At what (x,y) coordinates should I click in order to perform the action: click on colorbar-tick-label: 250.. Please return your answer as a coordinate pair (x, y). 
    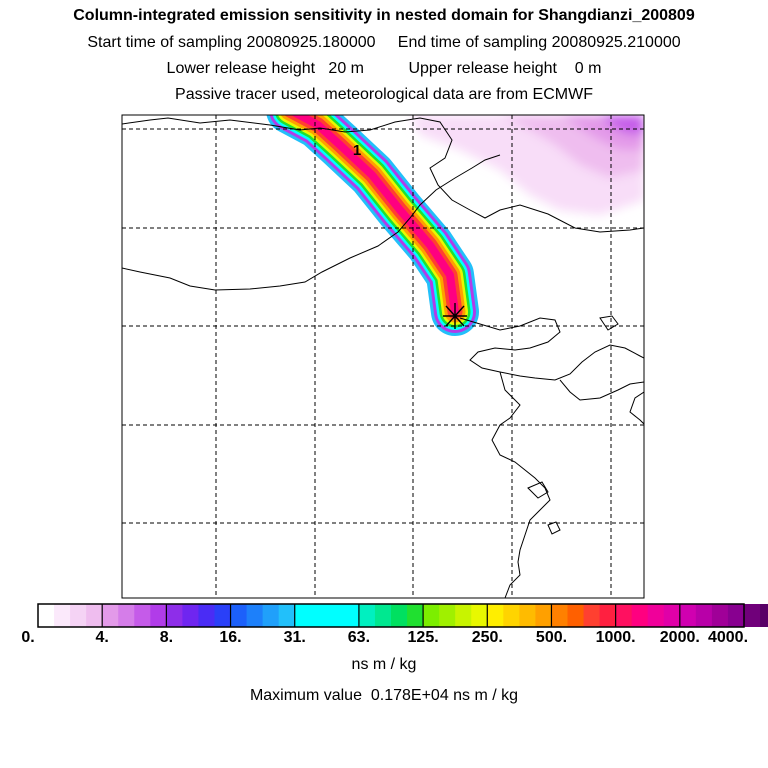
    Looking at the image, I should click on (487, 637).